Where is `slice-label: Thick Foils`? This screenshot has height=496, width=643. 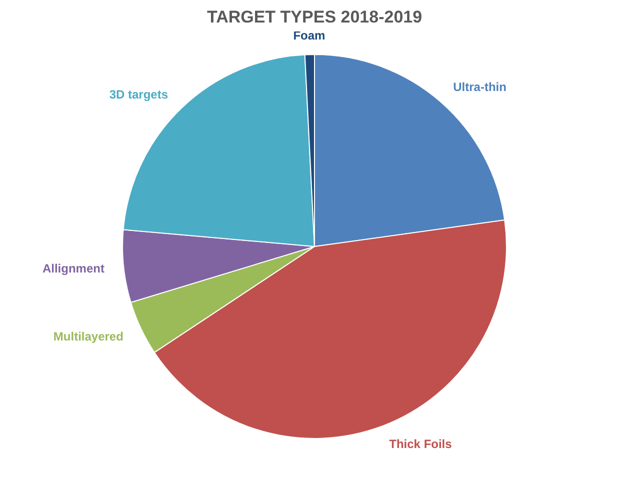 slice-label: Thick Foils is located at coordinates (420, 444).